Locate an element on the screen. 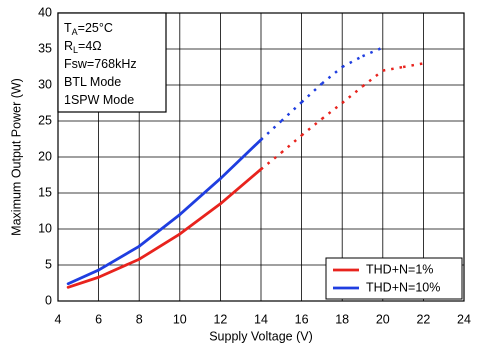 This screenshot has height=354, width=484. x-tick-label: 18 is located at coordinates (342, 319).